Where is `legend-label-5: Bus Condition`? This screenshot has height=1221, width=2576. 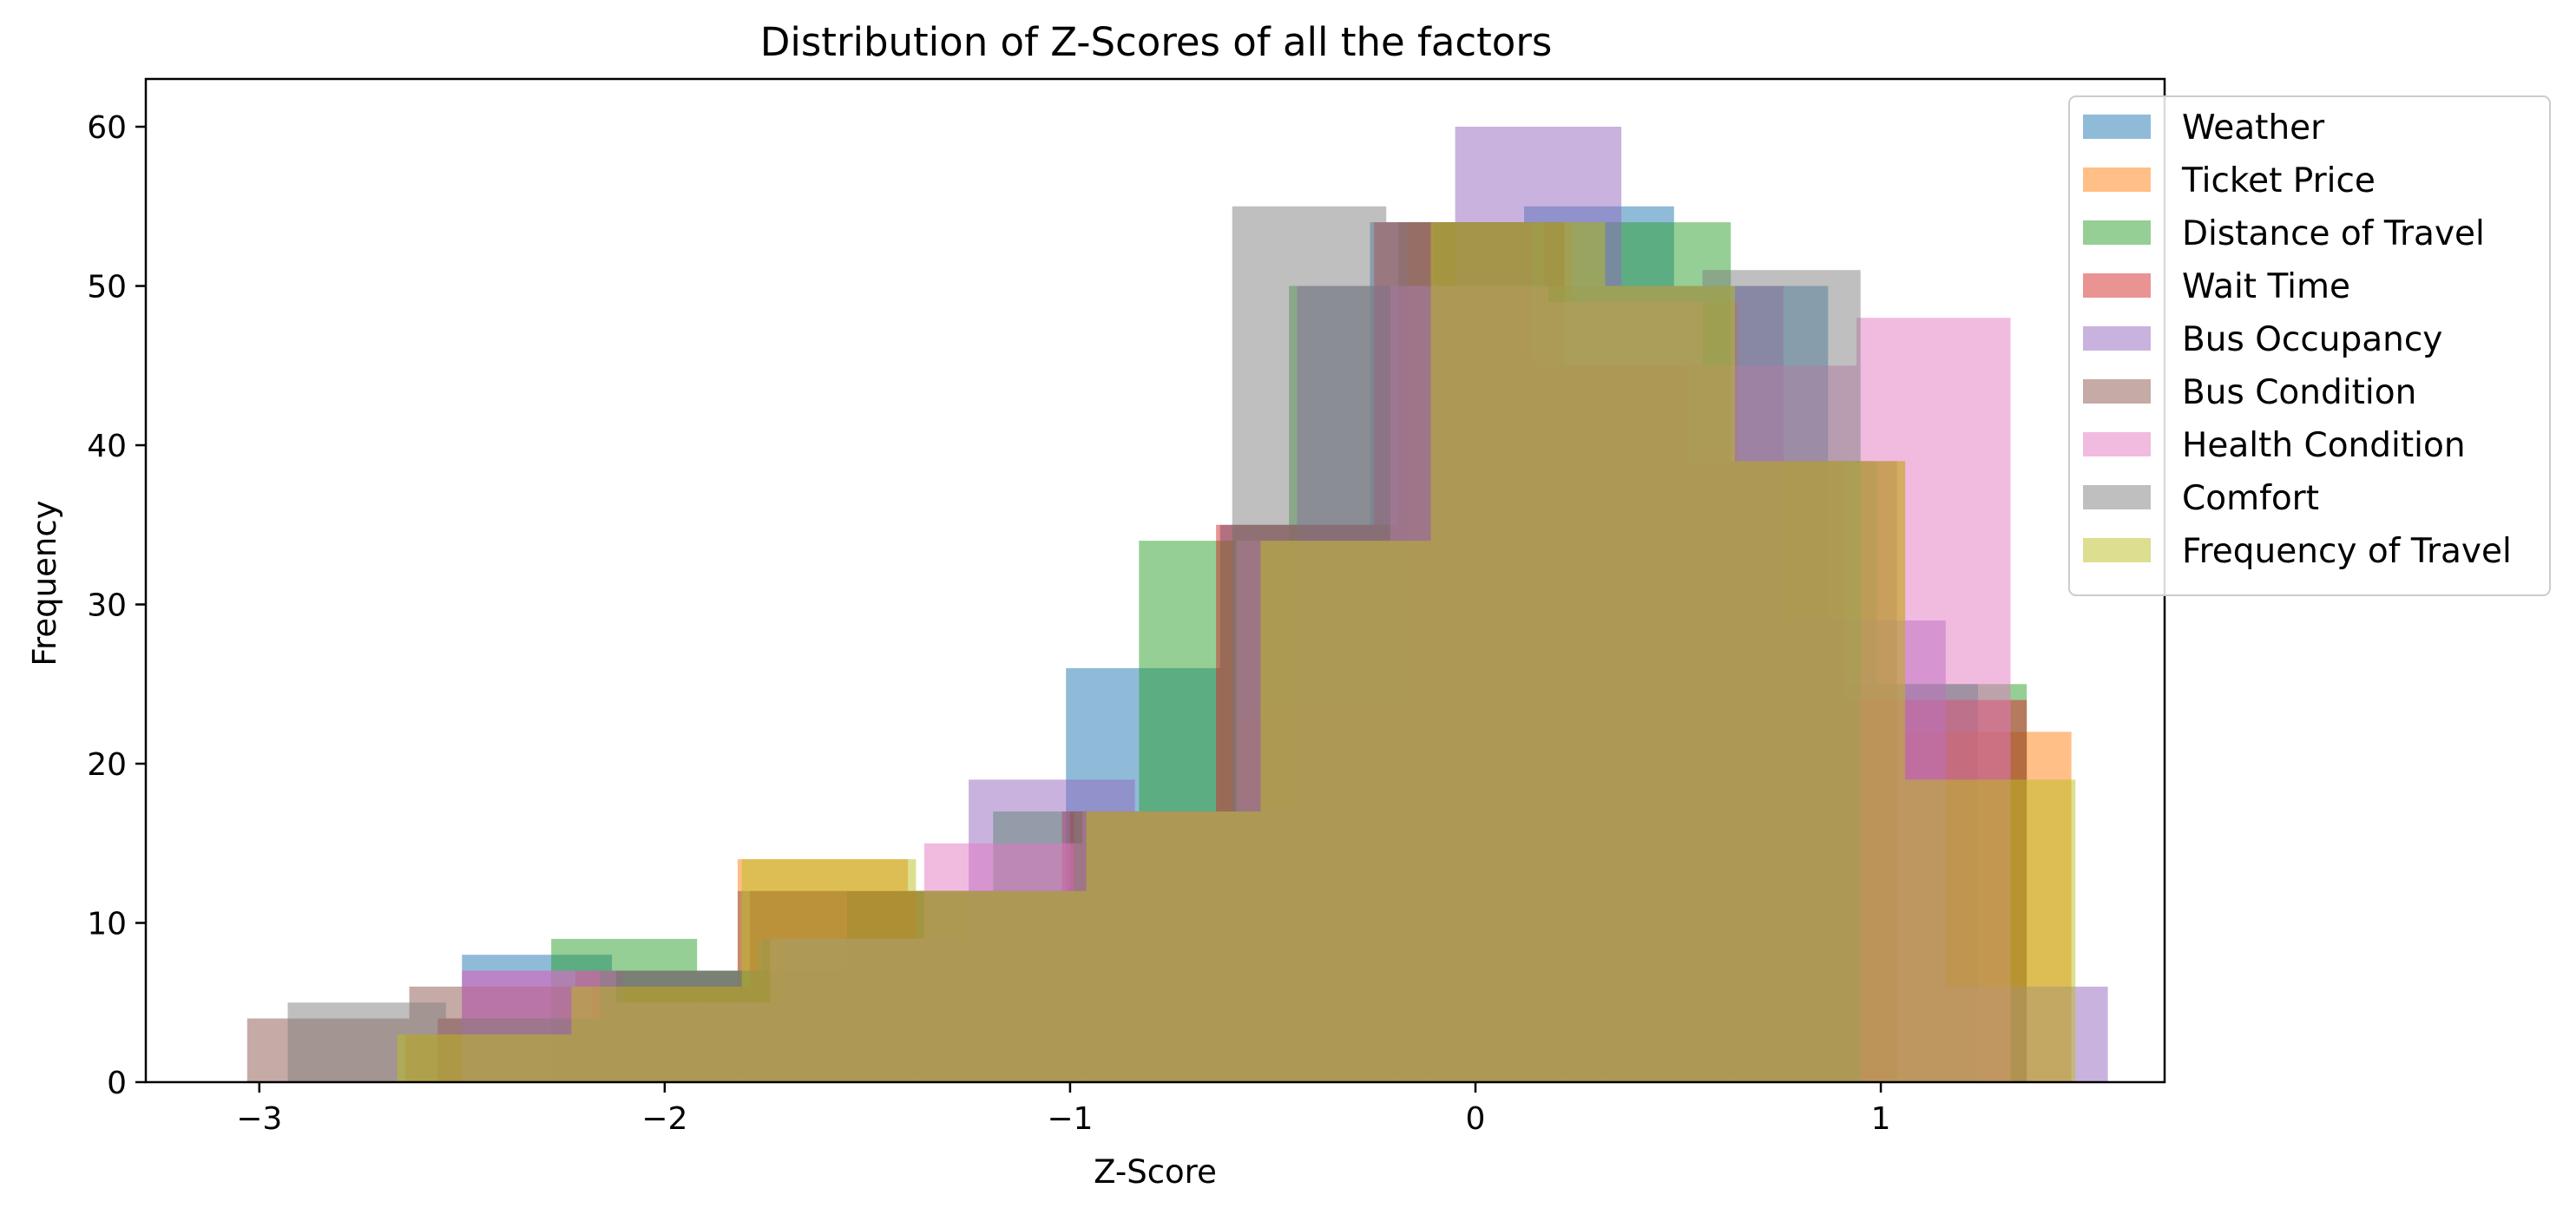
legend-label-5: Bus Condition is located at coordinates (2299, 392).